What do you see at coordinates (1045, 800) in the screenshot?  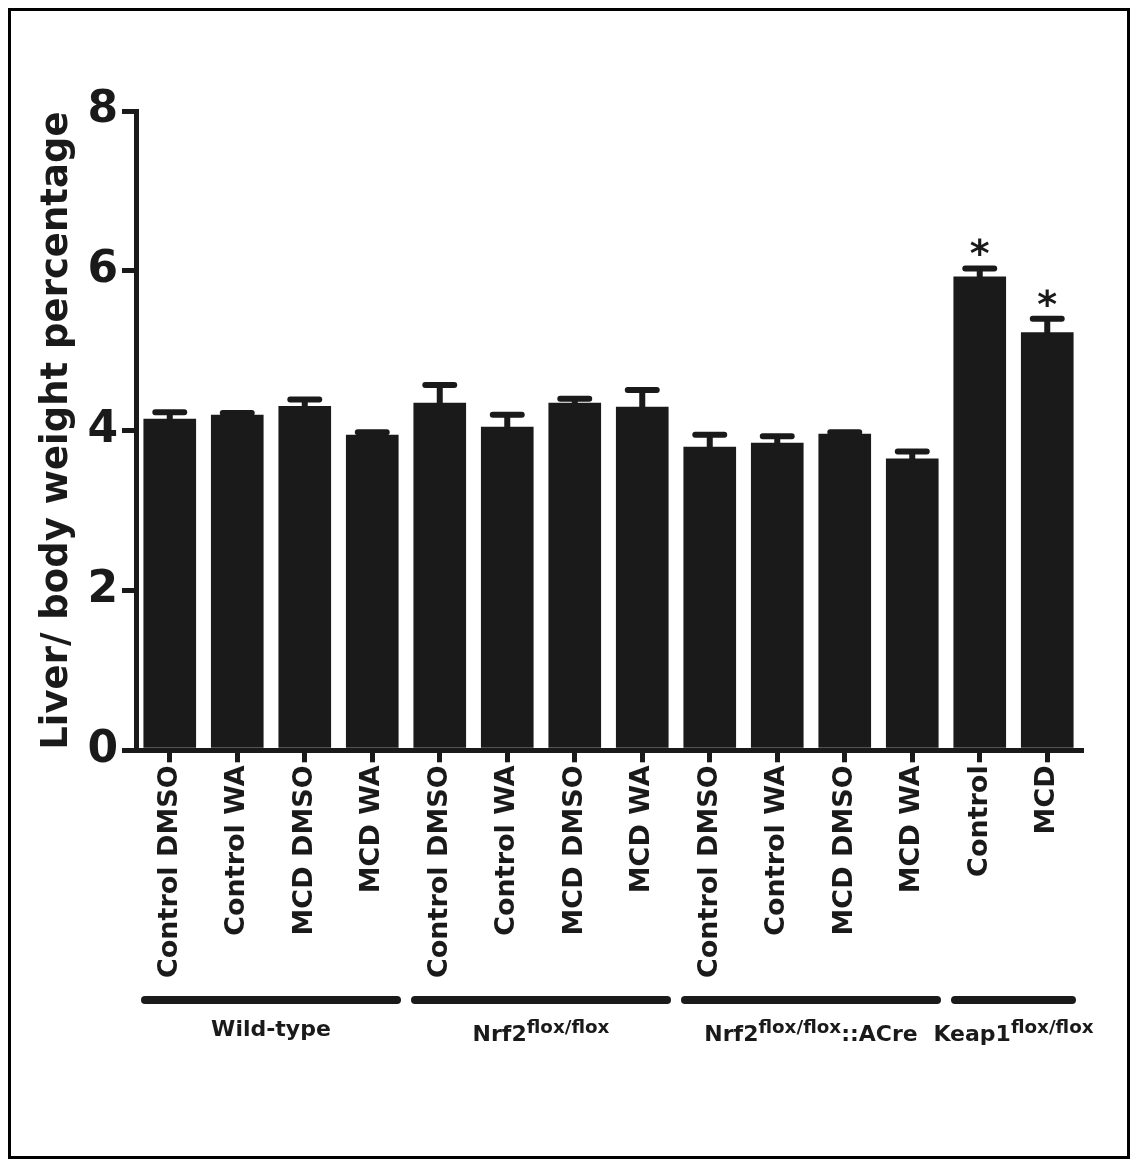 I see `x-tick-label: MCD` at bounding box center [1045, 800].